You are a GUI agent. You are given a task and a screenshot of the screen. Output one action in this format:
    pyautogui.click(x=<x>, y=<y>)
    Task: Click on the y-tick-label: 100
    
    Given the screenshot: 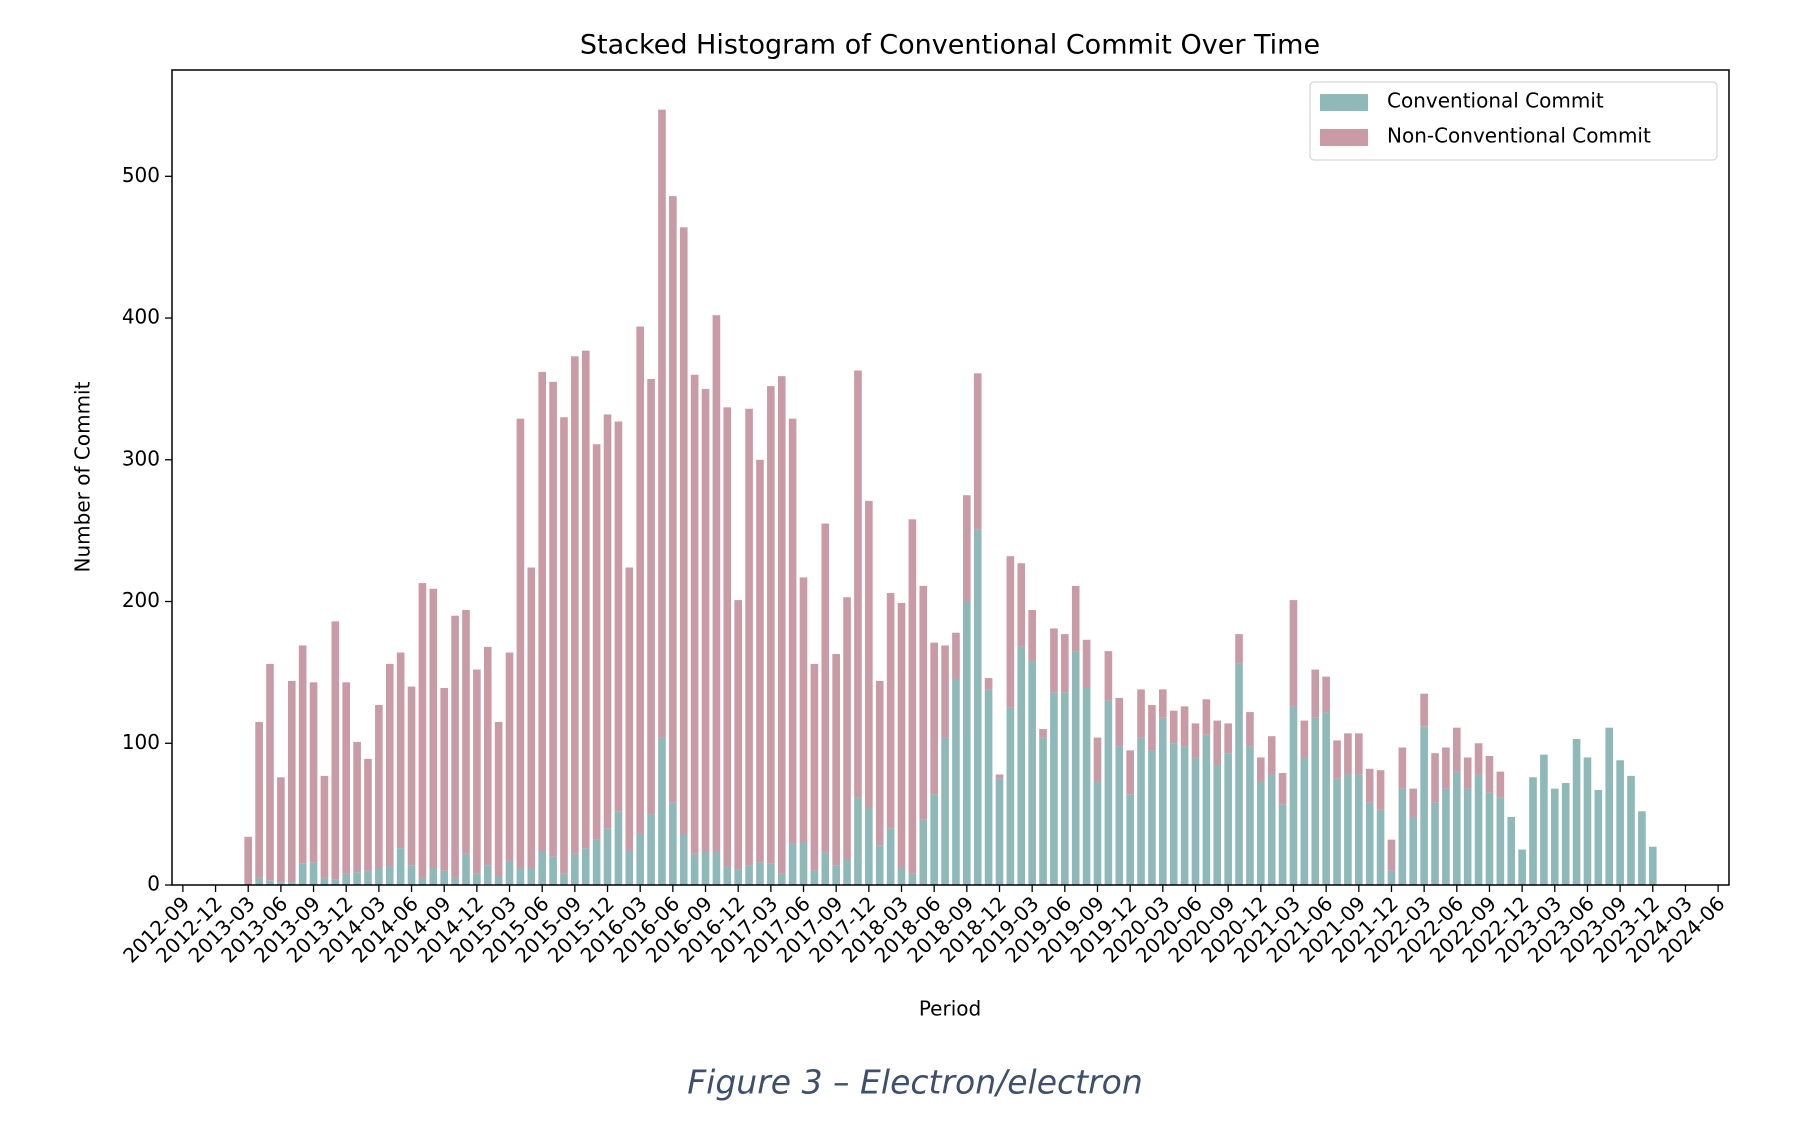 What is the action you would take?
    pyautogui.click(x=141, y=742)
    